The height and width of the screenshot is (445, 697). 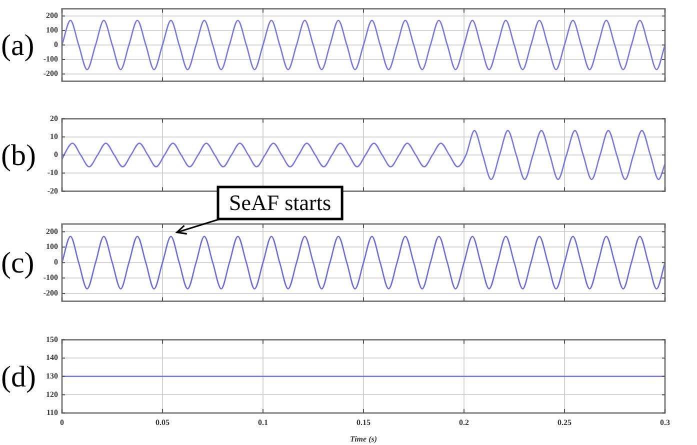 I want to click on x-tick-label: 0.05, so click(x=163, y=422).